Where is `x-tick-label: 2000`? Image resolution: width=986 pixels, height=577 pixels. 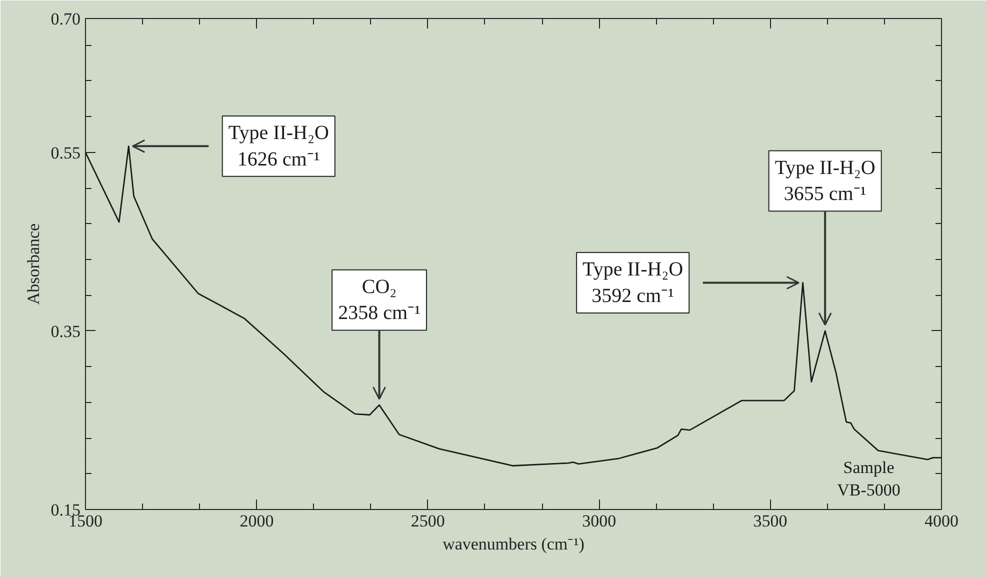 x-tick-label: 2000 is located at coordinates (257, 521).